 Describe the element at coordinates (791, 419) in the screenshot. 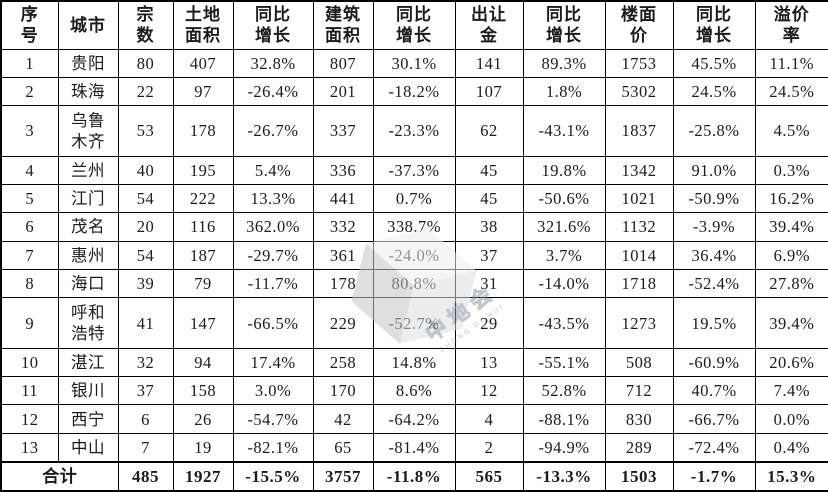

I see `value-cell: 0.0%` at that location.